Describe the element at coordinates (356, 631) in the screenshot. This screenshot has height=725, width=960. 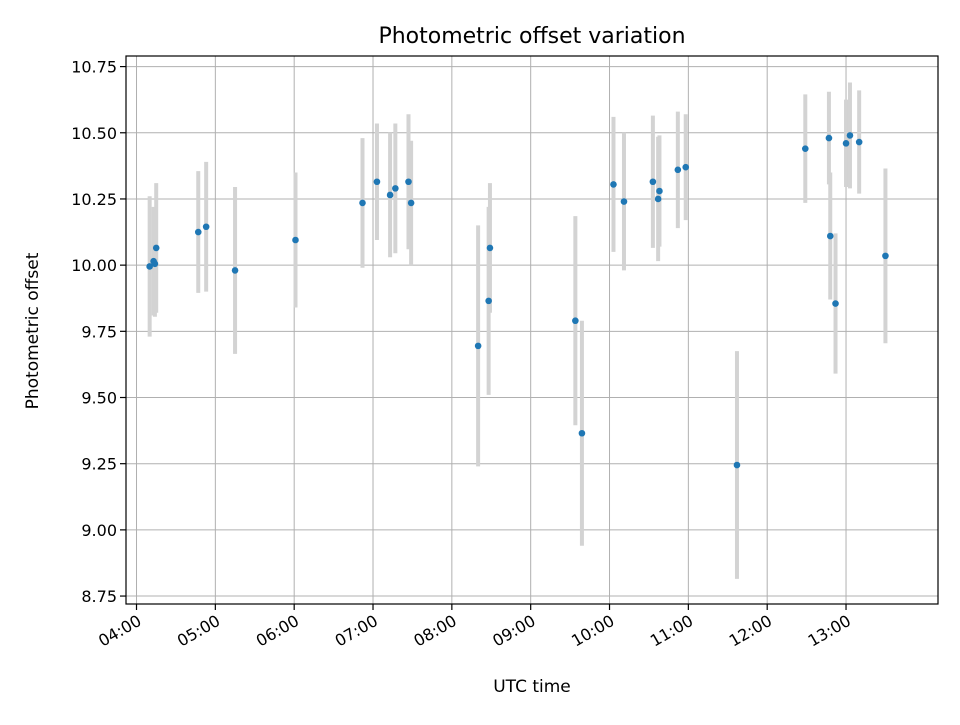
I see `x-tick-label: 07:00` at that location.